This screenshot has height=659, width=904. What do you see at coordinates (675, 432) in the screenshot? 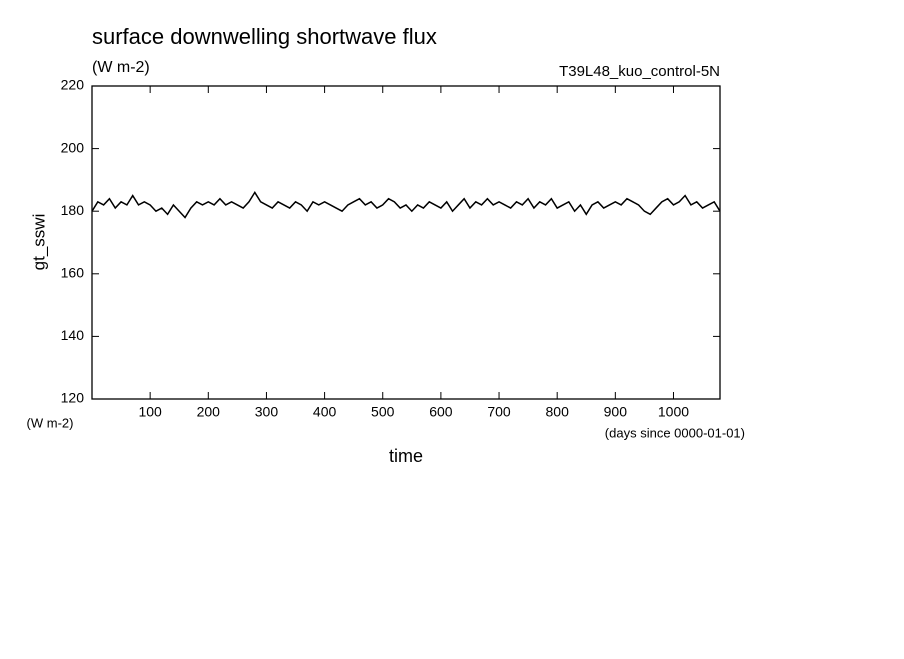
I see `x-axis-unit: (days since 0000-01-01)` at bounding box center [675, 432].